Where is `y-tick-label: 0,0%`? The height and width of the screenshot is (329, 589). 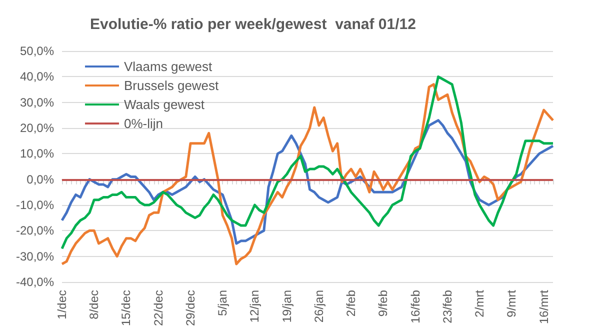 y-tick-label: 0,0% is located at coordinates (40, 179).